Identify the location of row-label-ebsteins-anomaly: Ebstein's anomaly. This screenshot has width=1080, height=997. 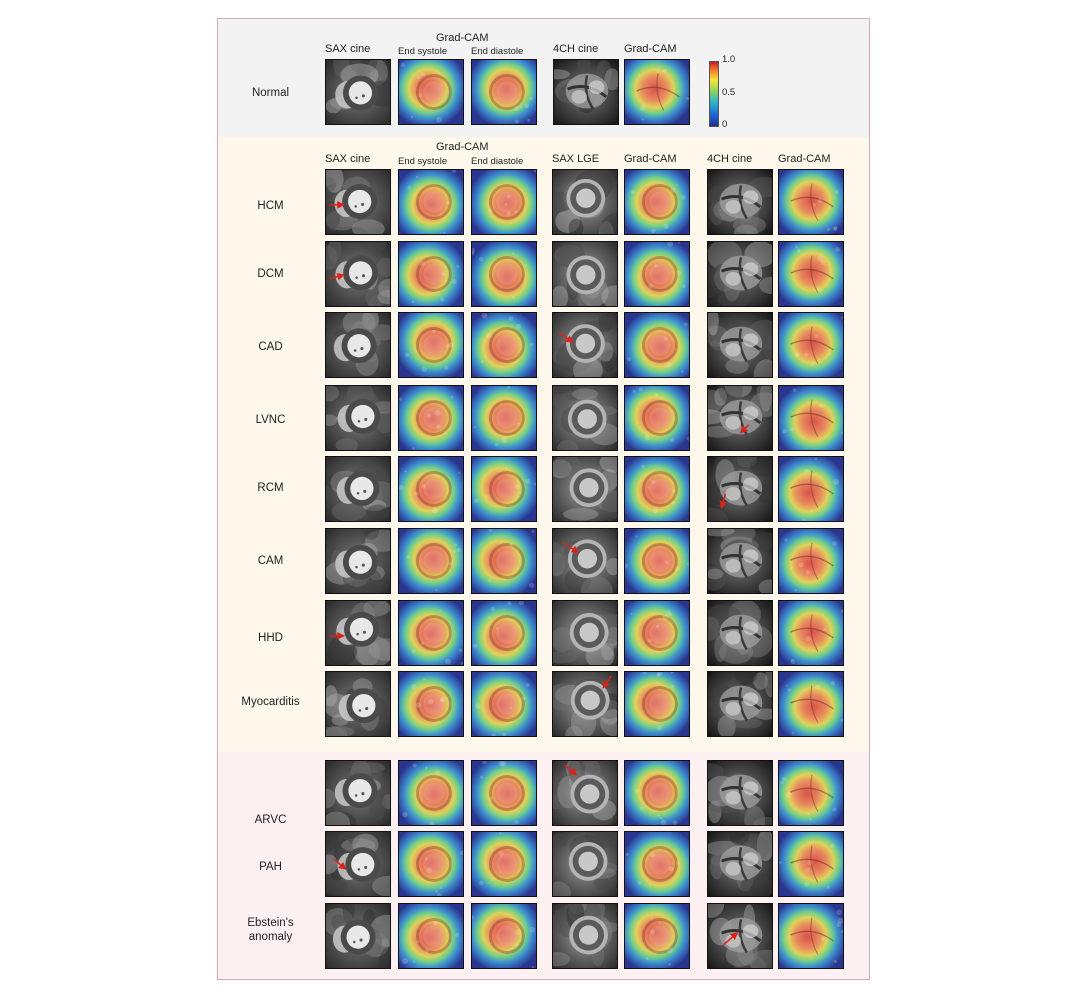
(270, 930).